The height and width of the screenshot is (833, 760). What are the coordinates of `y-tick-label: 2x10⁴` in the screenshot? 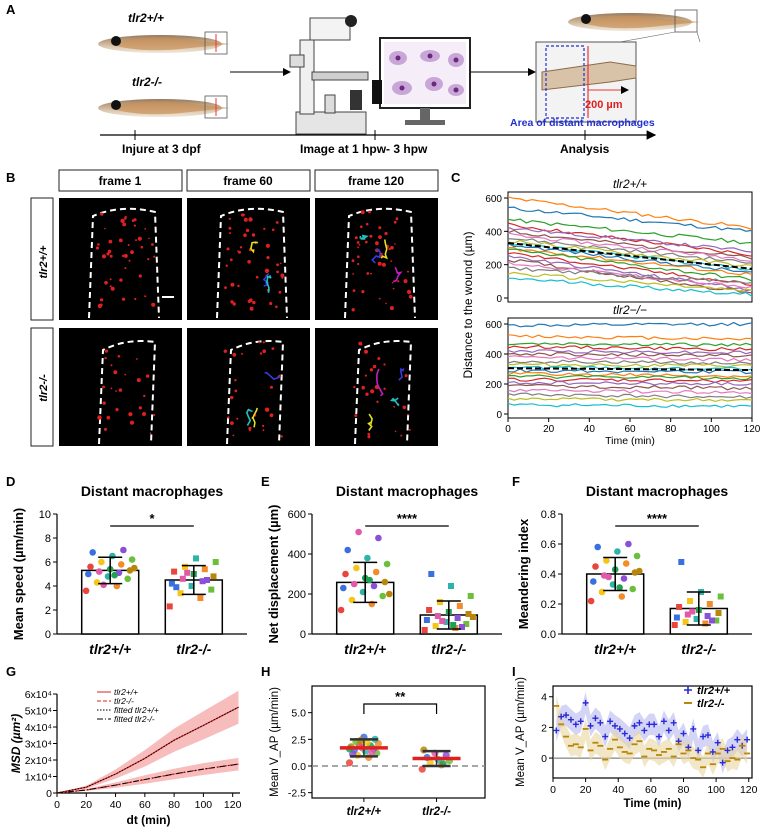 It's located at (38, 761).